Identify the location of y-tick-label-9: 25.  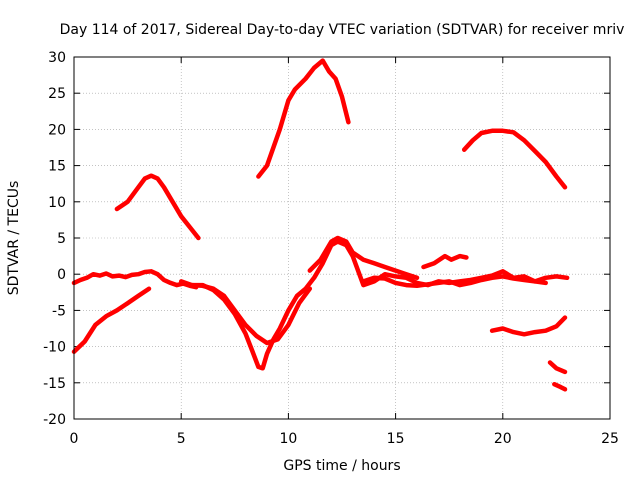
(57, 94).